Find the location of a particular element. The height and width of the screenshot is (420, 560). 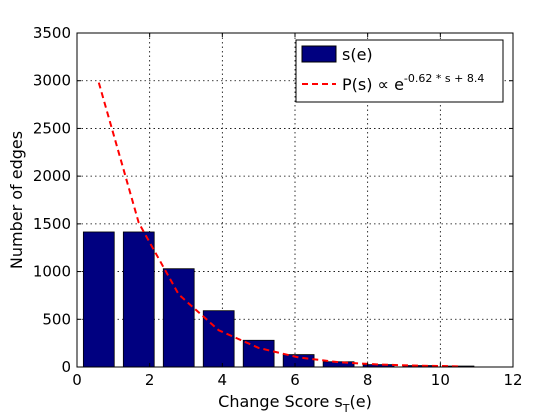

legend-label-fit-exponent: -0.62 * s + 8.4 is located at coordinates (444, 78).